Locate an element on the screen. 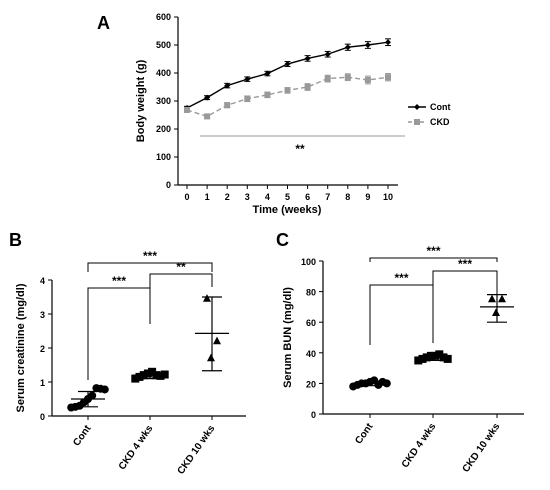 This screenshot has width=550, height=490. x-axis-title: Time (weeks) is located at coordinates (287, 210).